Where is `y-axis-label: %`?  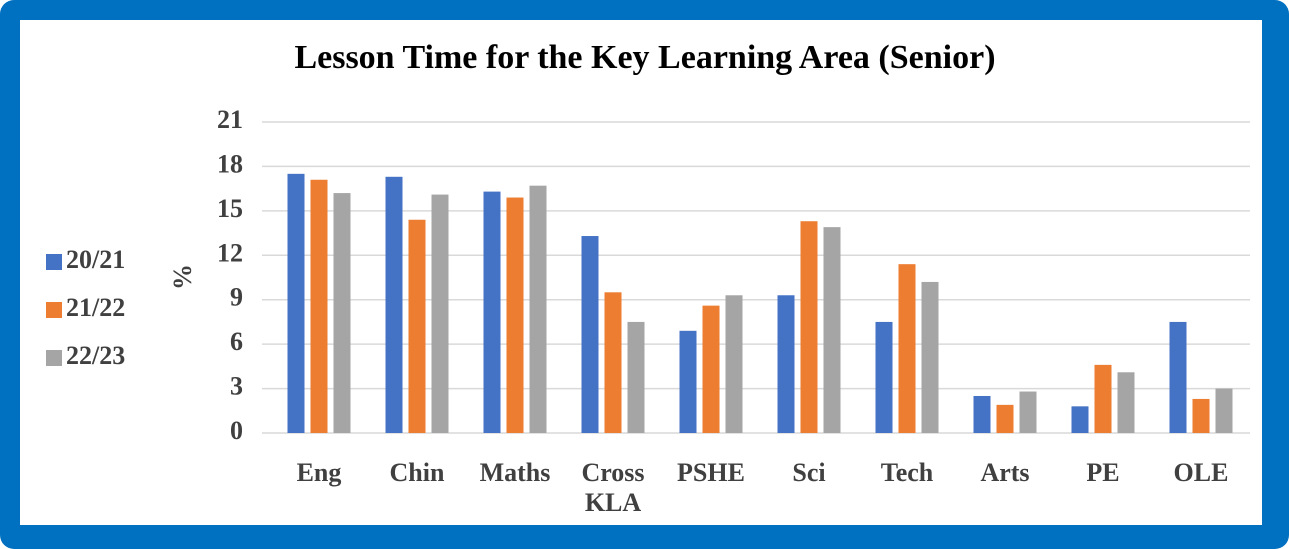 y-axis-label: % is located at coordinates (182, 277).